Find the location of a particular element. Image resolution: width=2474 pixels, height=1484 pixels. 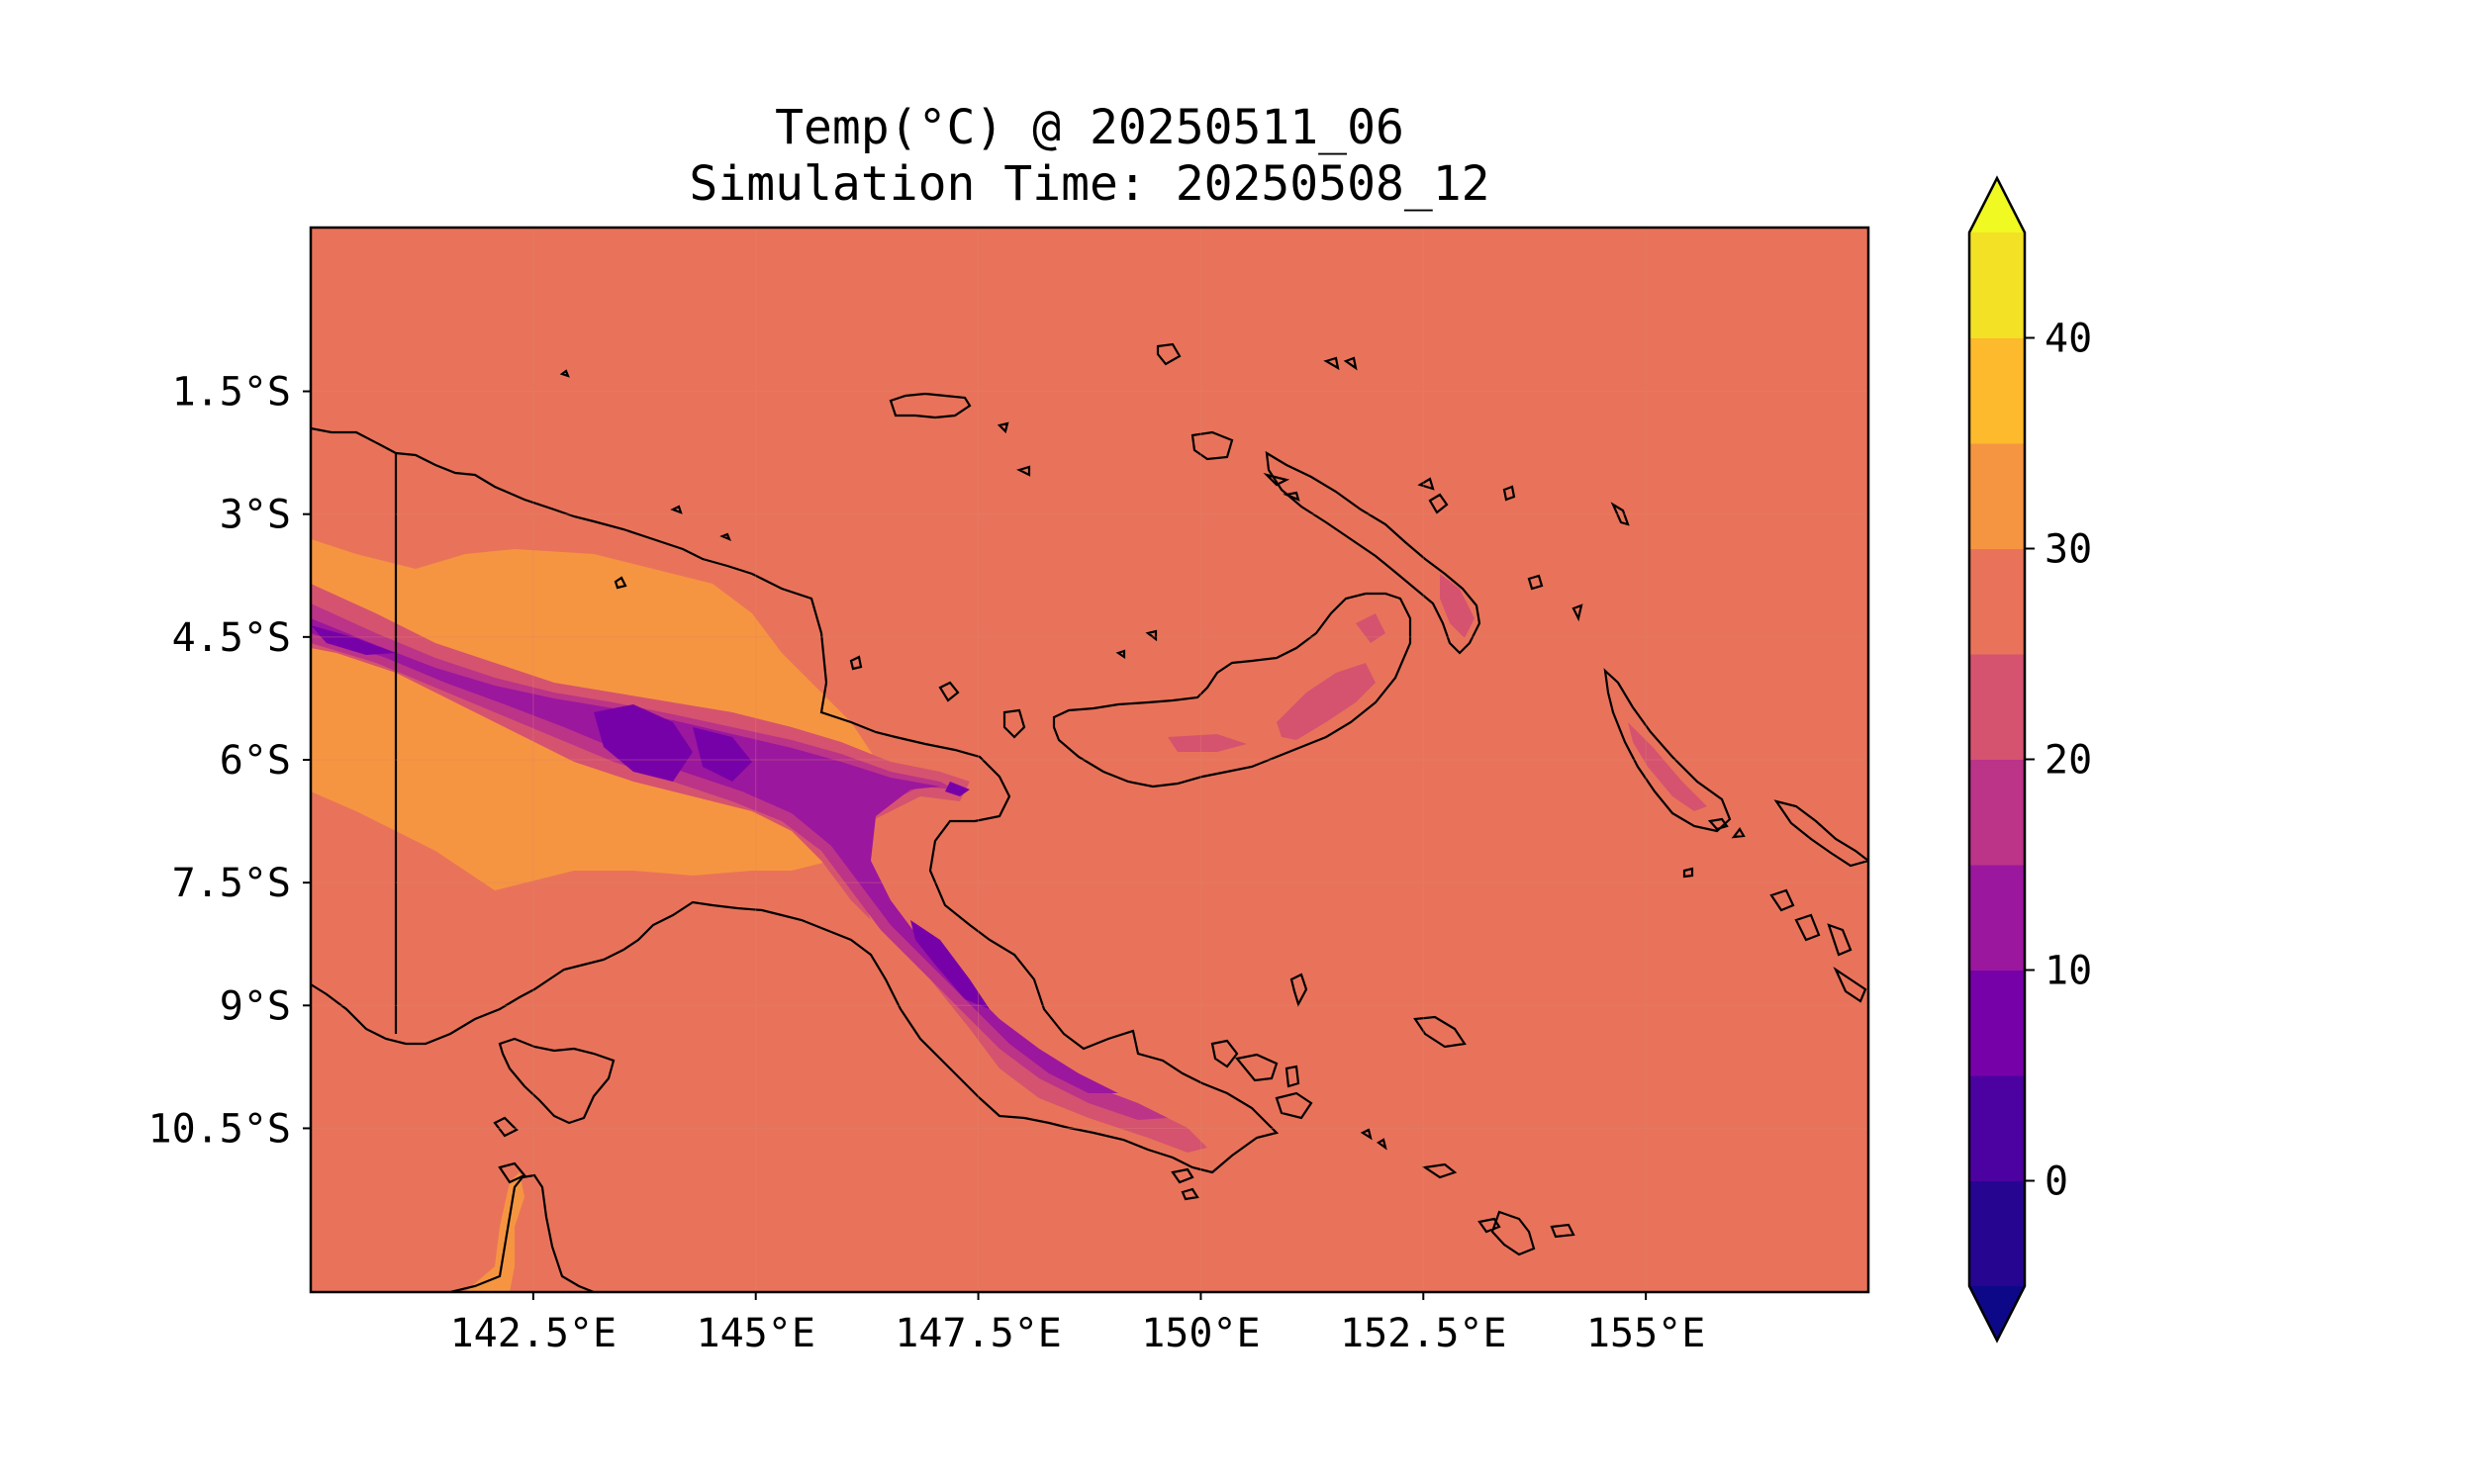

chart-subtitle: Simulation Time: 20250508_12 is located at coordinates (1090, 184).